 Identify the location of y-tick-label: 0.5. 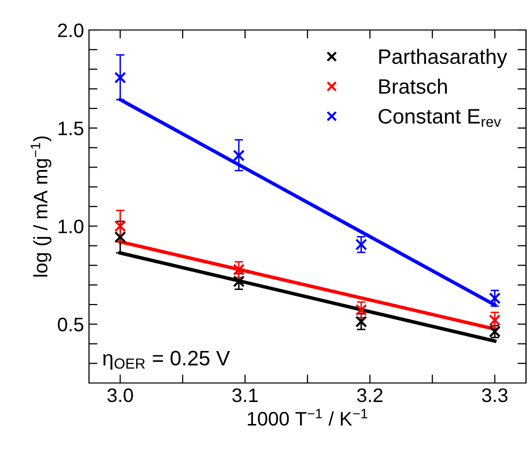
(71, 325).